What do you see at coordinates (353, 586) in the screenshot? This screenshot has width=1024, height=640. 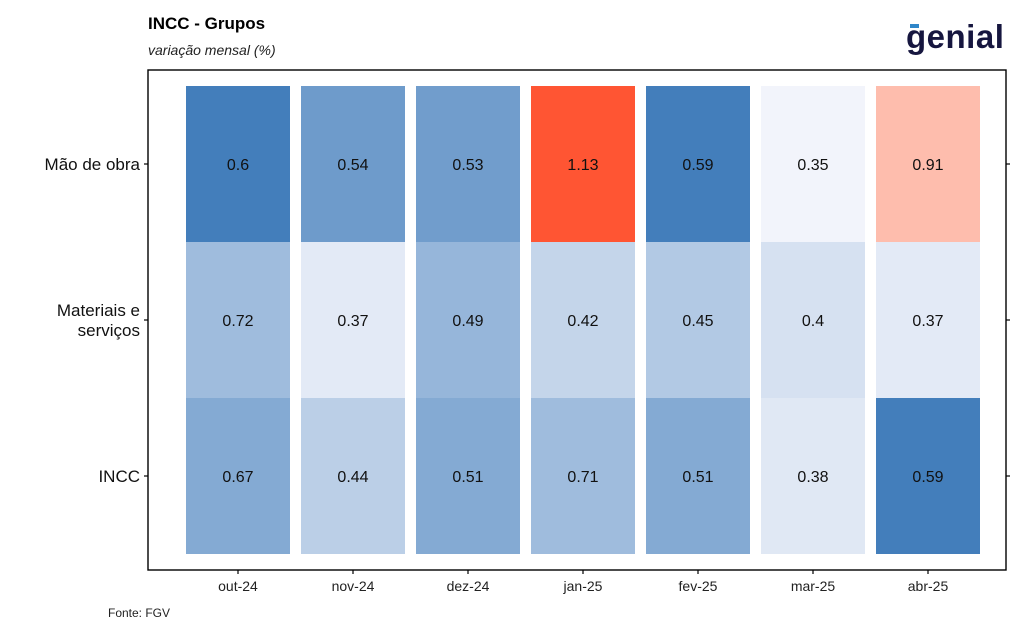 I see `x-tick-label: nov-24` at bounding box center [353, 586].